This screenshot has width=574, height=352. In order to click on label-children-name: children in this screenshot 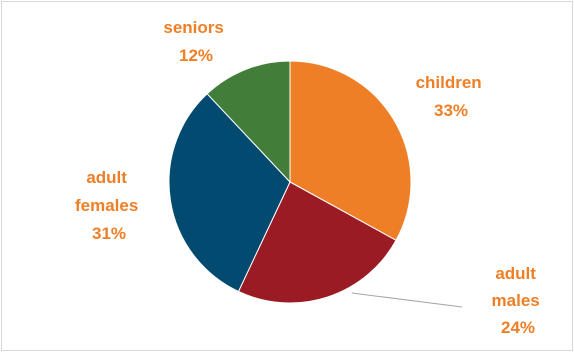, I will do `click(449, 82)`.